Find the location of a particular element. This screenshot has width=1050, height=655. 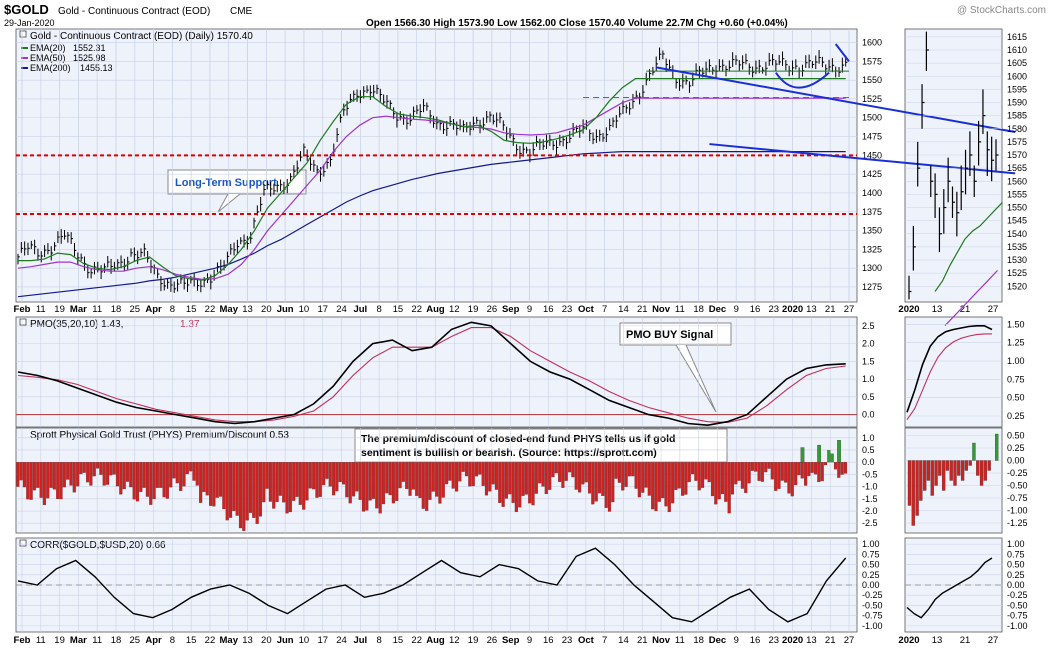

y-tick-label: -1.0 is located at coordinates (870, 487).